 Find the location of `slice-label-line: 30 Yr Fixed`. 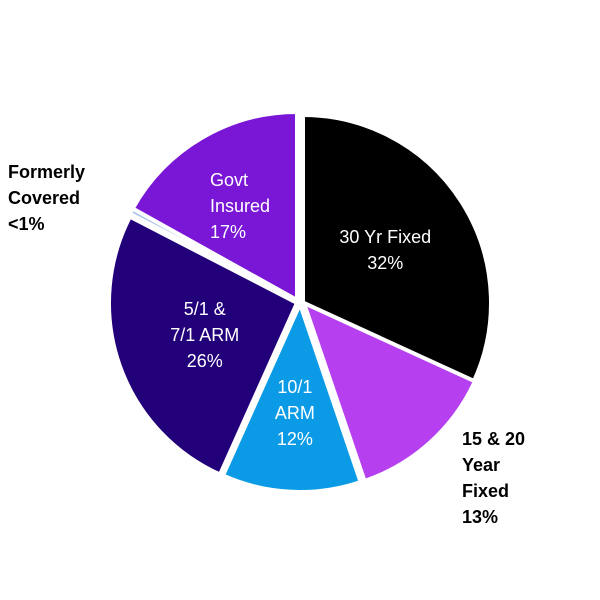

slice-label-line: 30 Yr Fixed is located at coordinates (385, 237).